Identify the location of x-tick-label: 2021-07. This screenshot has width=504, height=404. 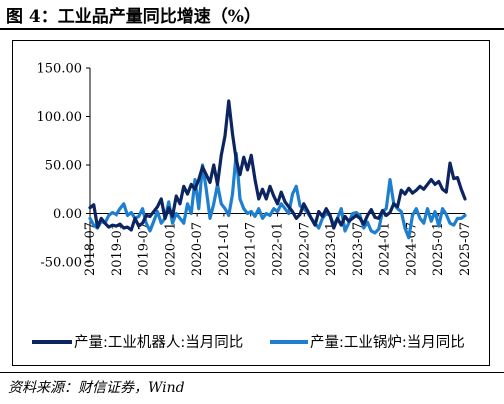
(251, 249).